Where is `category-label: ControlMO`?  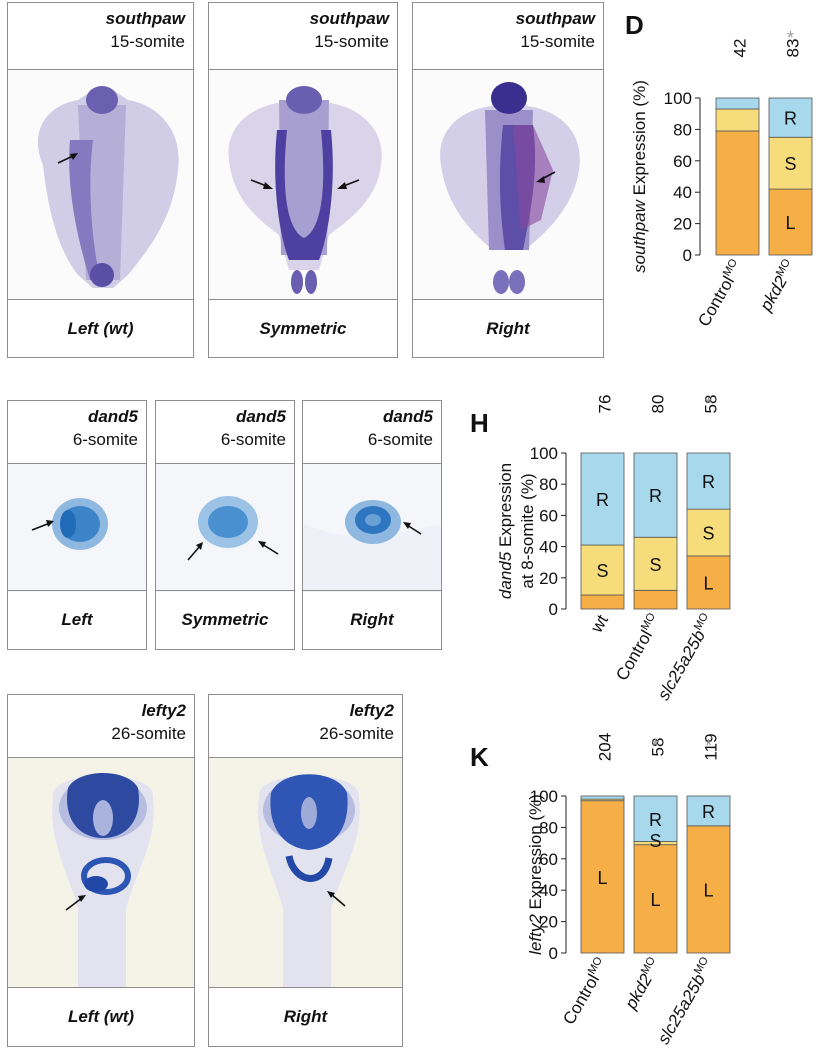
category-label: ControlMO is located at coordinates (585, 991).